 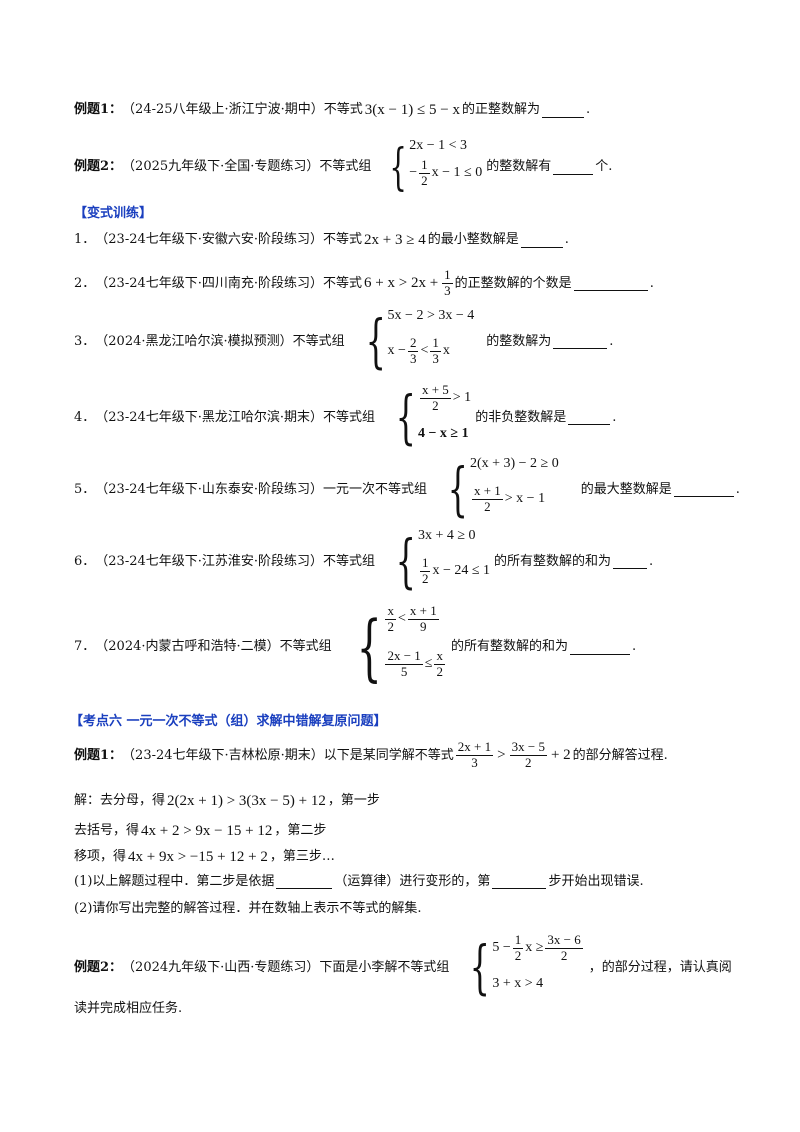 What do you see at coordinates (228, 721) in the screenshot?
I see `section-heading: 【考点六 一元一次不等式（组）求解中错解复原问题】` at bounding box center [228, 721].